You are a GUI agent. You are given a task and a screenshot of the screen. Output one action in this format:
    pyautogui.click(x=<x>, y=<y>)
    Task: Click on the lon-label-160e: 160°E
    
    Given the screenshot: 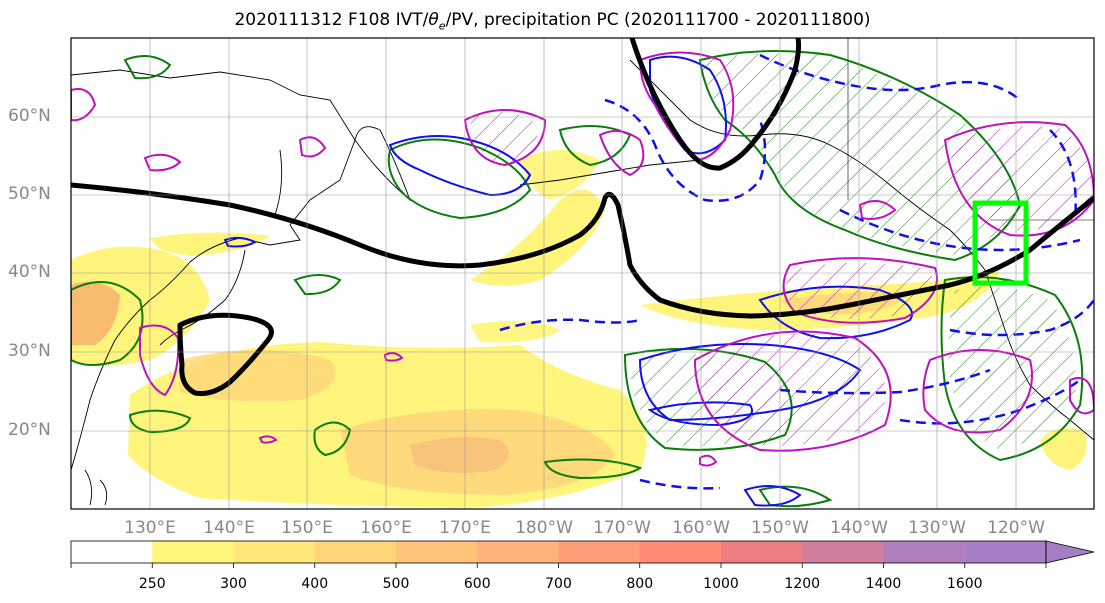 What is the action you would take?
    pyautogui.click(x=386, y=528)
    